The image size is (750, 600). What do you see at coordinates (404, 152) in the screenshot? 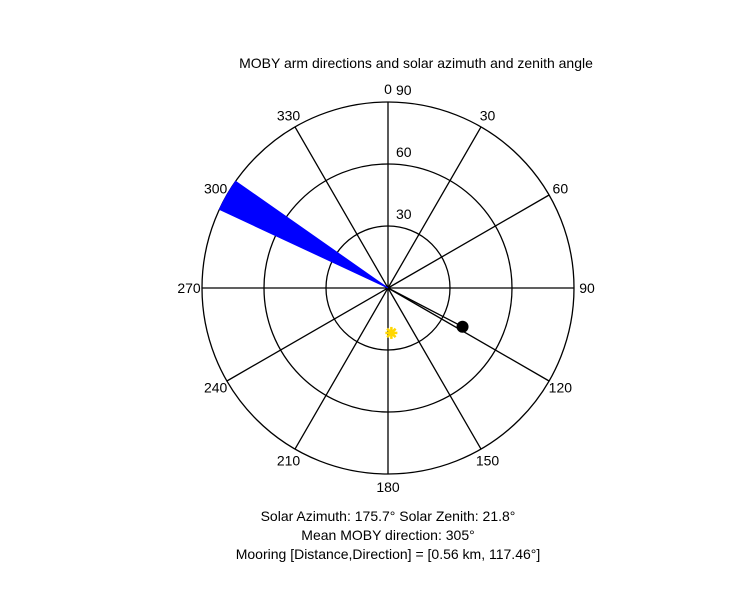
I see `radial-label-60: 60` at bounding box center [404, 152].